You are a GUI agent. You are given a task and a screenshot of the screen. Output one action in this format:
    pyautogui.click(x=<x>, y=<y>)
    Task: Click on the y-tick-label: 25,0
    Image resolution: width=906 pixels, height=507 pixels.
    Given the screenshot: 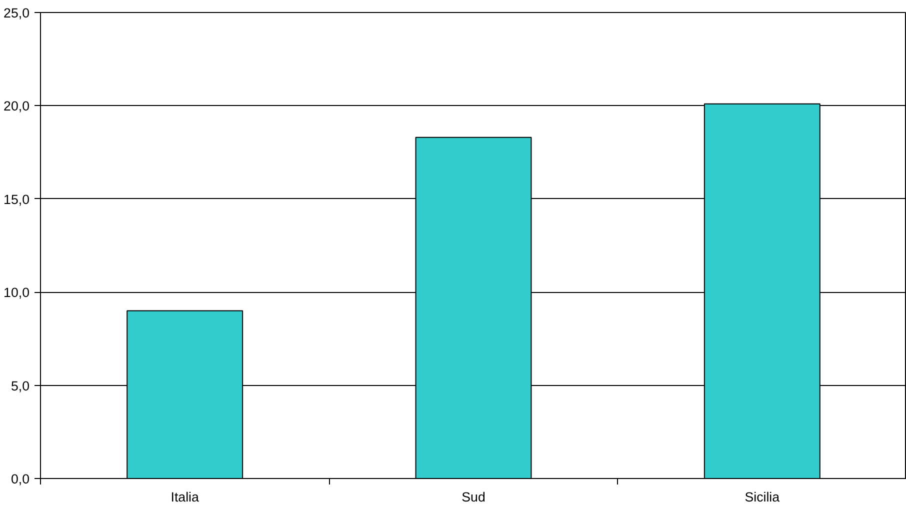 What is the action you would take?
    pyautogui.click(x=17, y=13)
    